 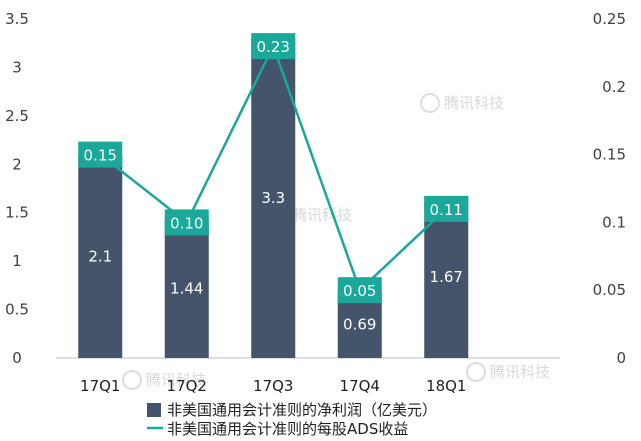 I want to click on eps-label-17Q3: 0.23, so click(x=273, y=46).